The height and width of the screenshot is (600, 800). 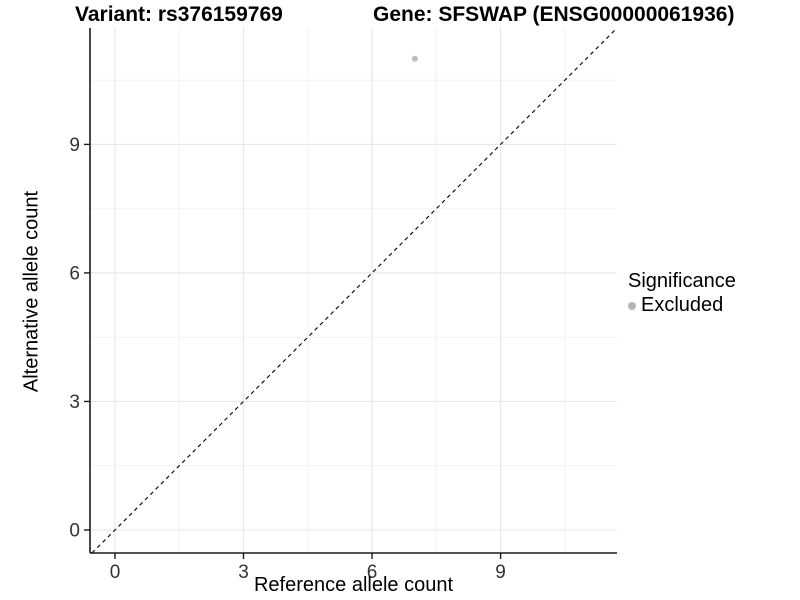 I want to click on y-tick-label: 9, so click(x=74, y=145).